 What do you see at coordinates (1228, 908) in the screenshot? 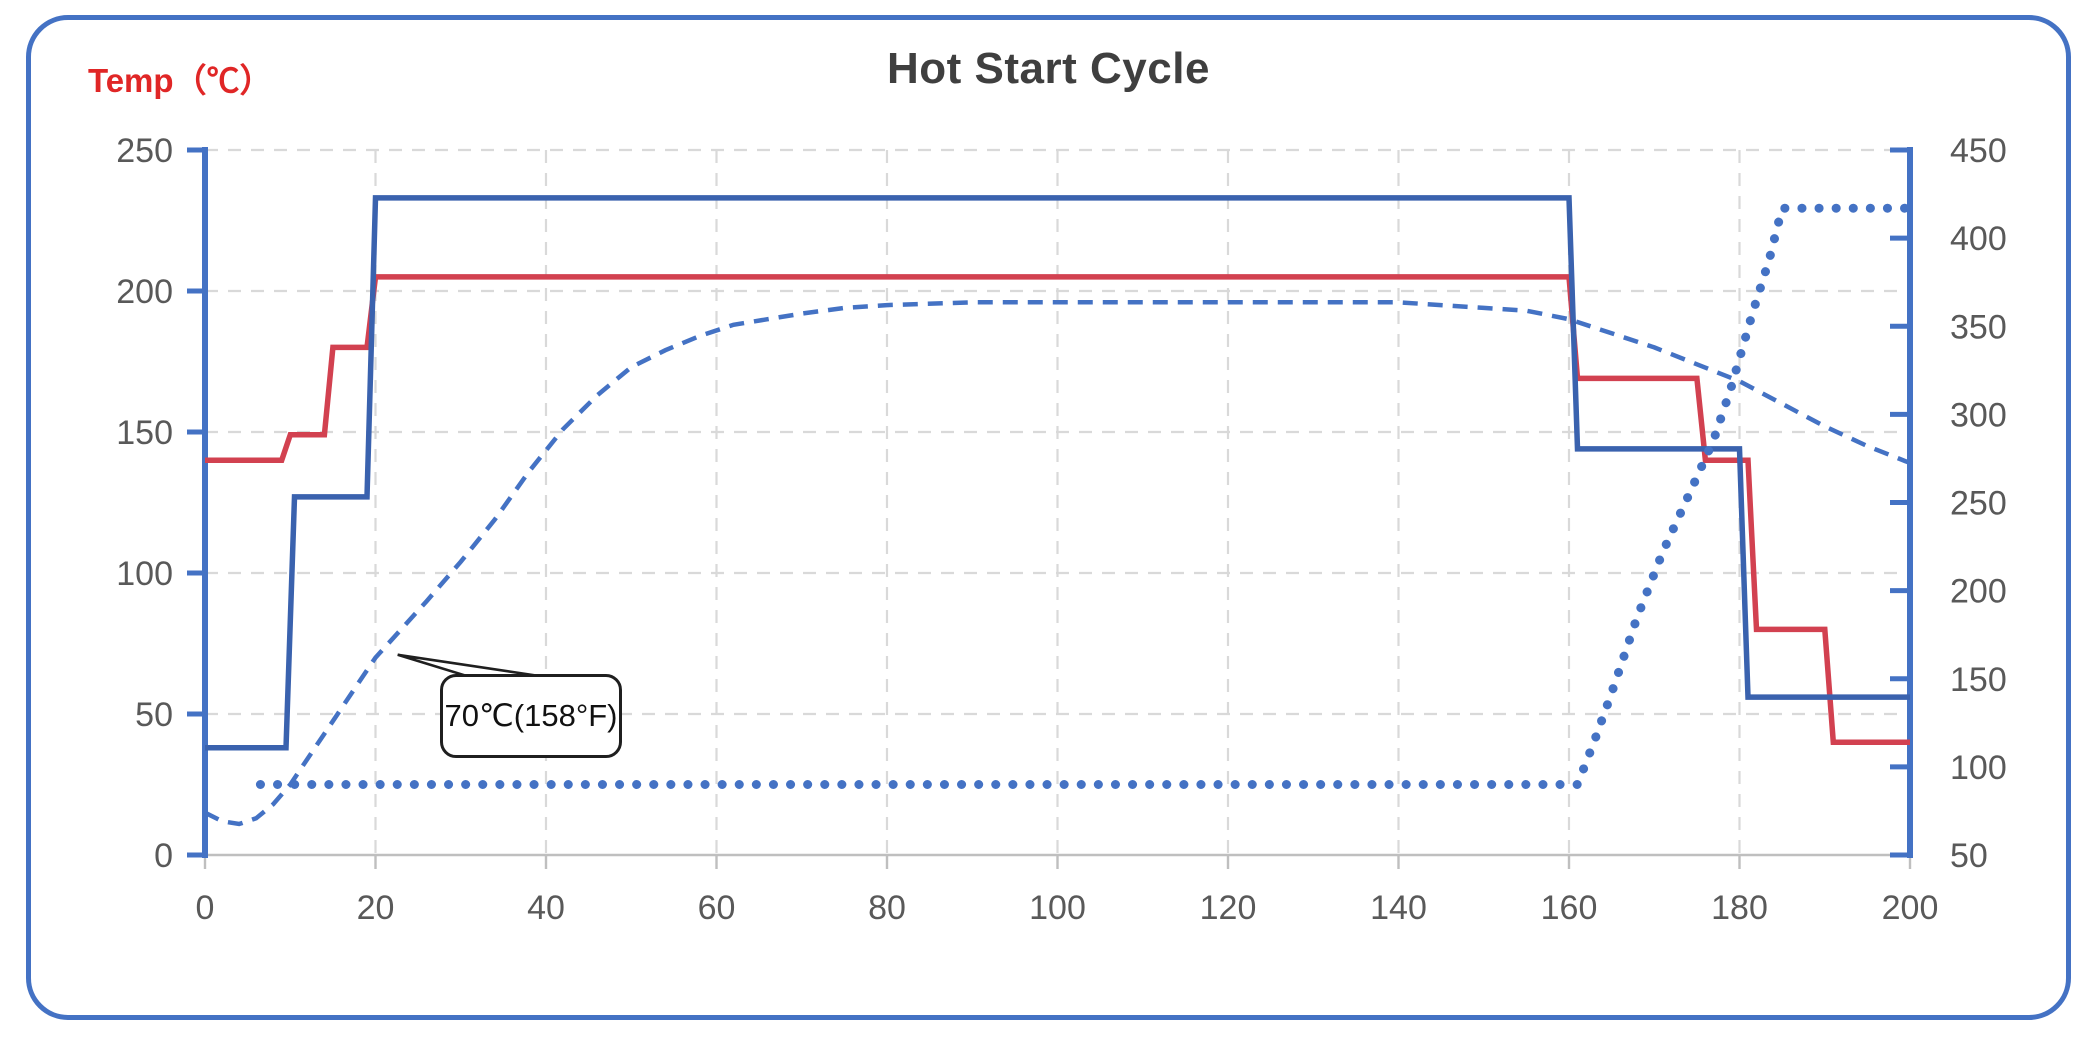
I see `x-tick-label: 120` at bounding box center [1228, 908].